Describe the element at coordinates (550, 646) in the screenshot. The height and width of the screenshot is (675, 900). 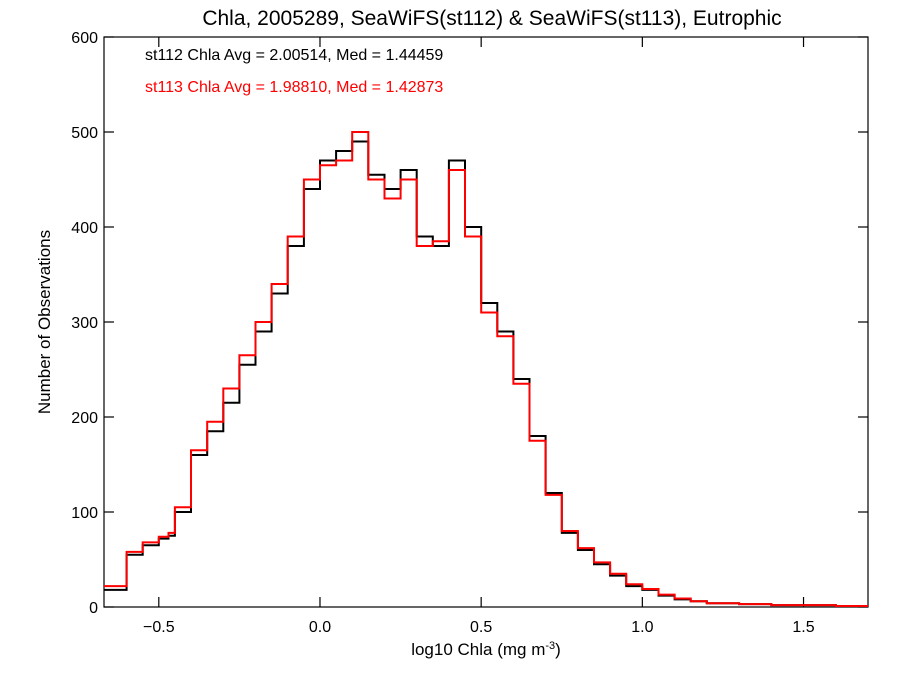
I see `x-axis-label-superscript: -3` at that location.